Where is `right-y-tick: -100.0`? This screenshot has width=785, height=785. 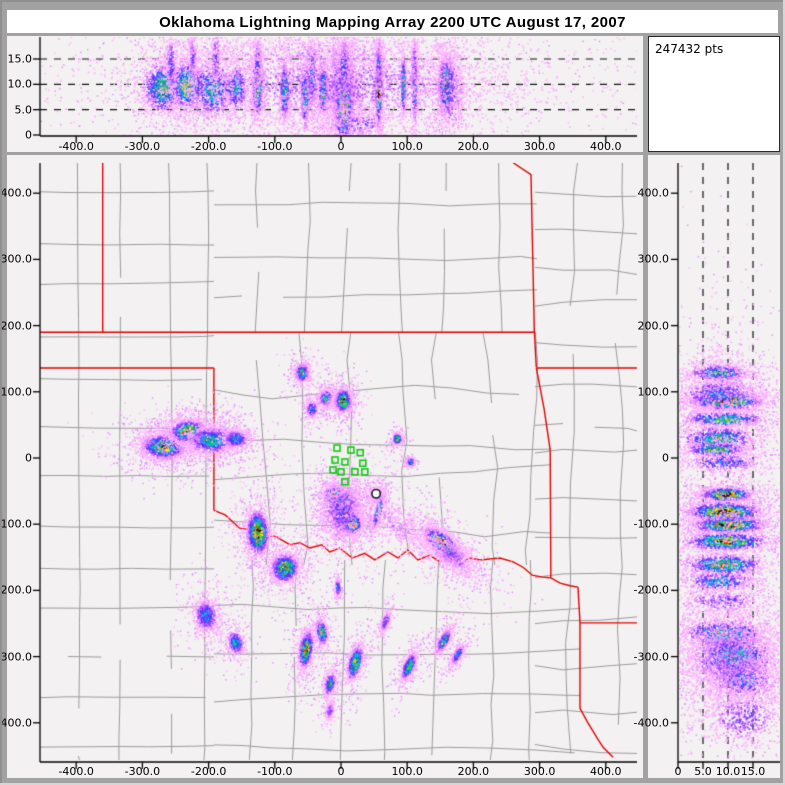
right-y-tick: -100.0 is located at coordinates (651, 524).